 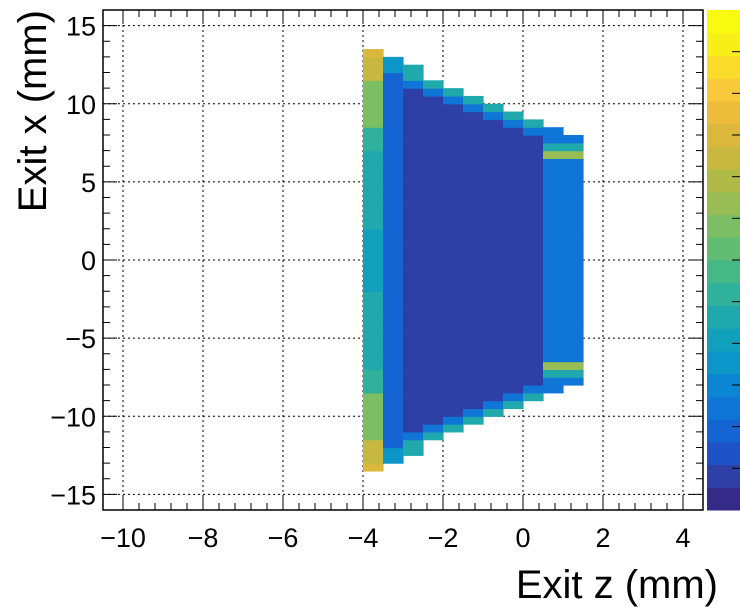 I want to click on x-tick-labels: −10 −8 −6 −4 −2 0 2 4, so click(x=395, y=538).